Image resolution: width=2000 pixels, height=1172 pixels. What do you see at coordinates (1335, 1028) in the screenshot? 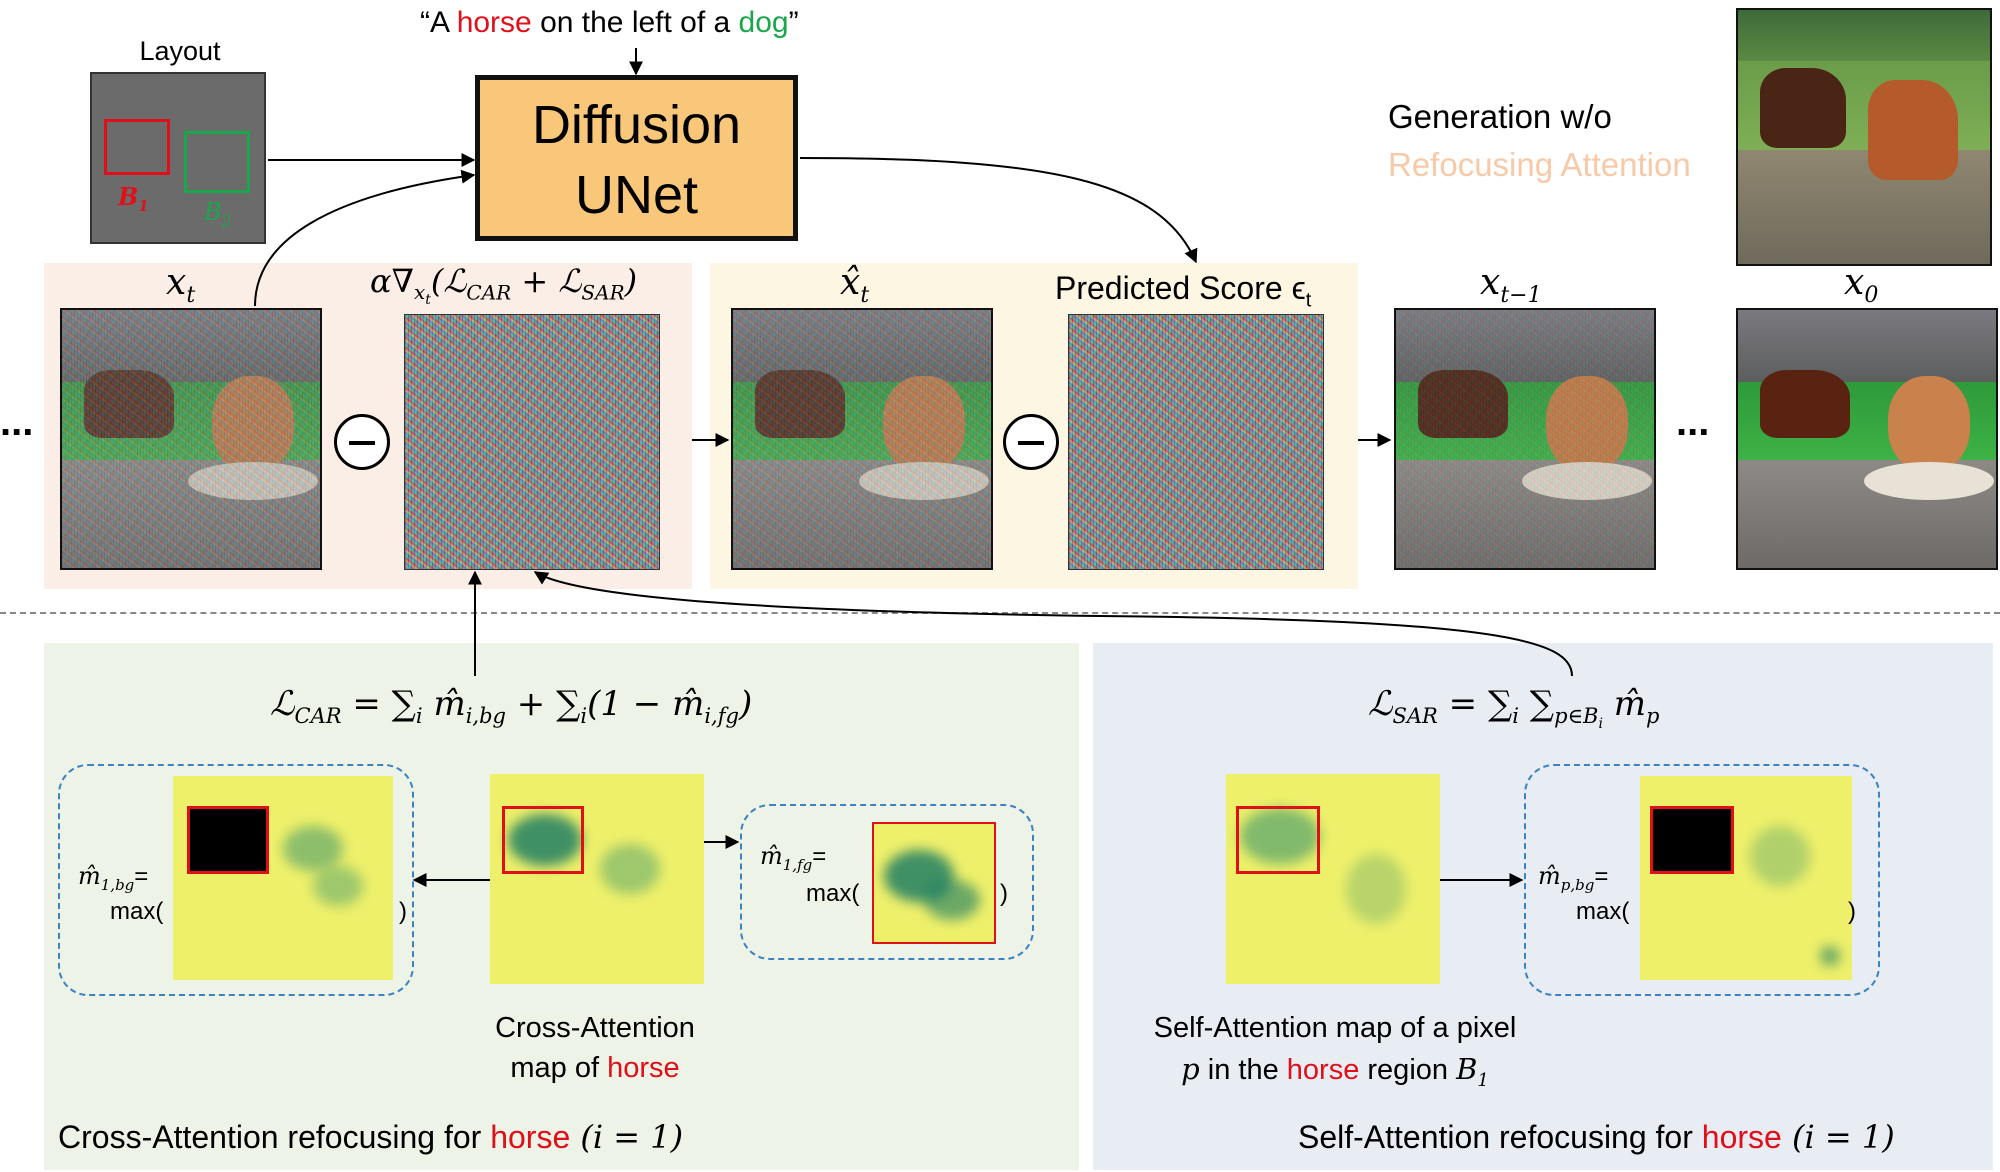
I see `self-map-caption-line1: Self-Attention map of a pixel` at bounding box center [1335, 1028].